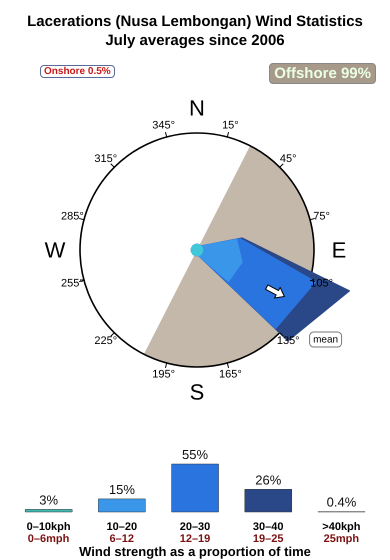 The image size is (390, 560). I want to click on x-axis-title: Wind strength as a proportion of time, so click(195, 551).